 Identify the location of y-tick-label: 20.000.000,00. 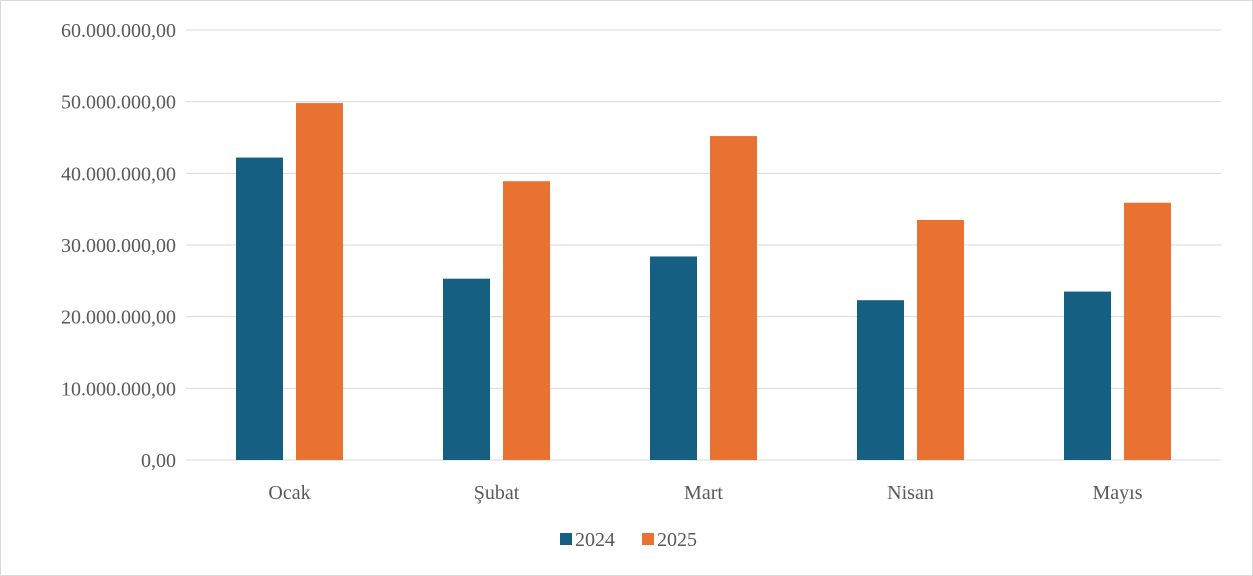
(118, 318).